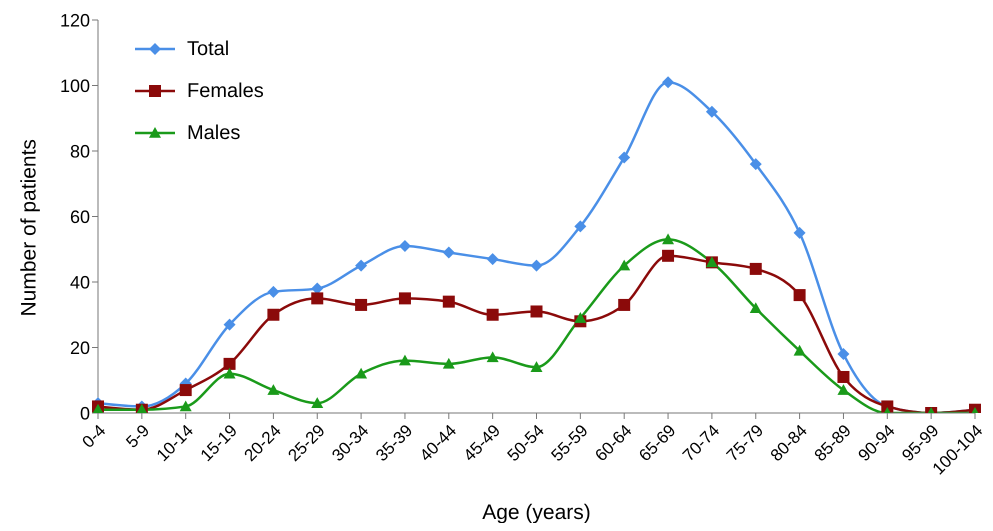 This screenshot has width=993, height=531. What do you see at coordinates (75, 20) in the screenshot?
I see `y-tick-label: 120` at bounding box center [75, 20].